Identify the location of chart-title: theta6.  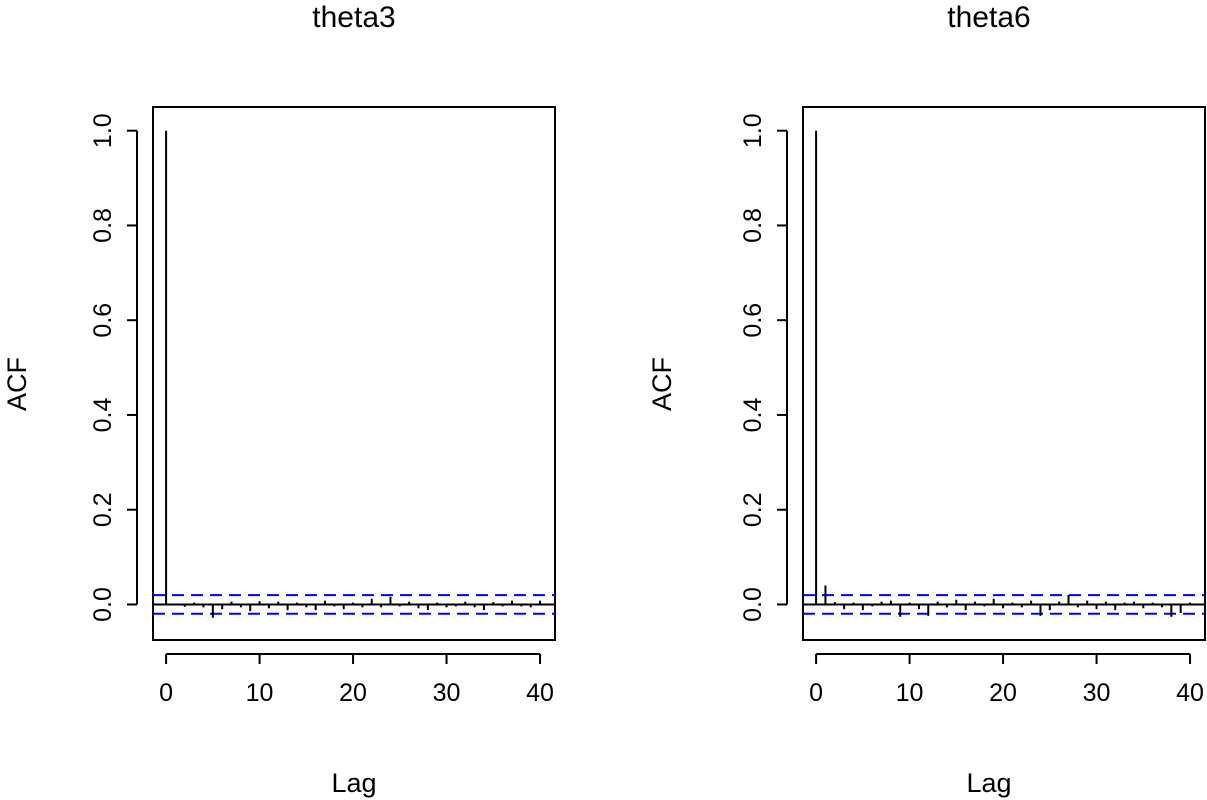
(988, 17).